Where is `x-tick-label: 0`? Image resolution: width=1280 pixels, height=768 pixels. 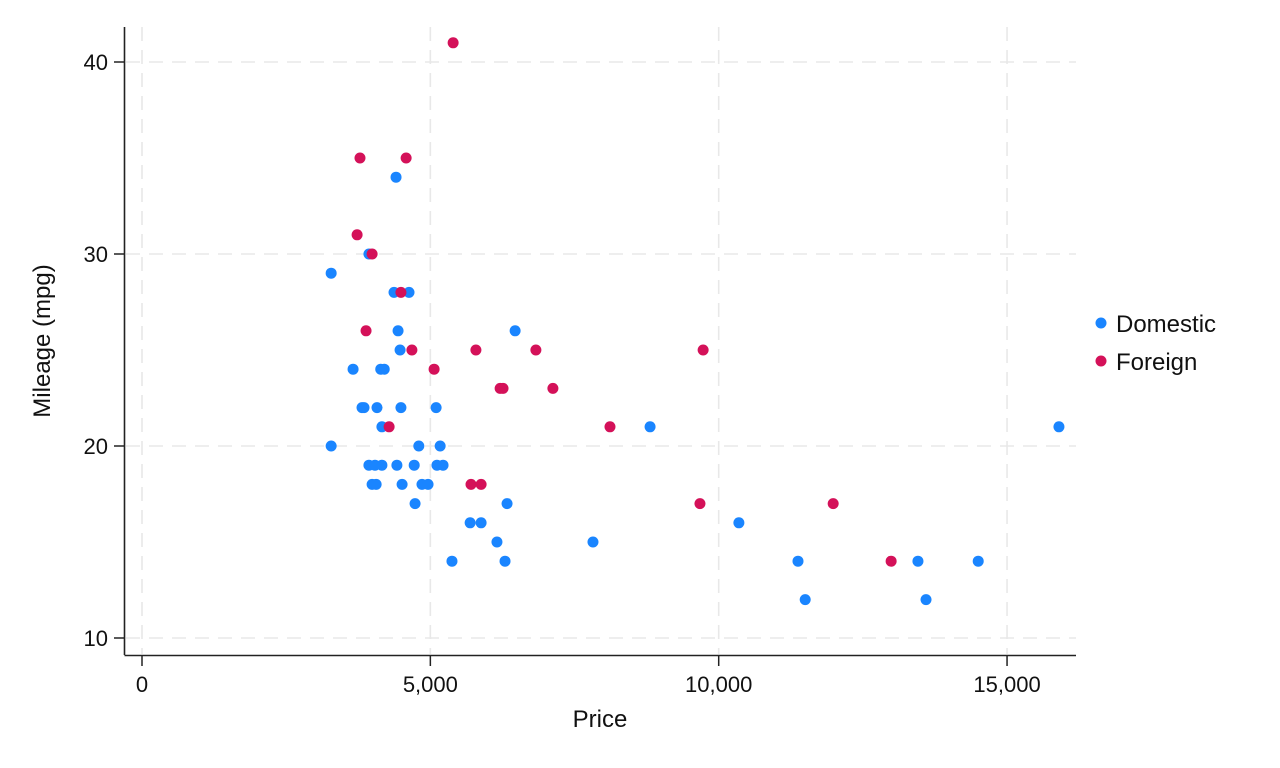 x-tick-label: 0 is located at coordinates (142, 684).